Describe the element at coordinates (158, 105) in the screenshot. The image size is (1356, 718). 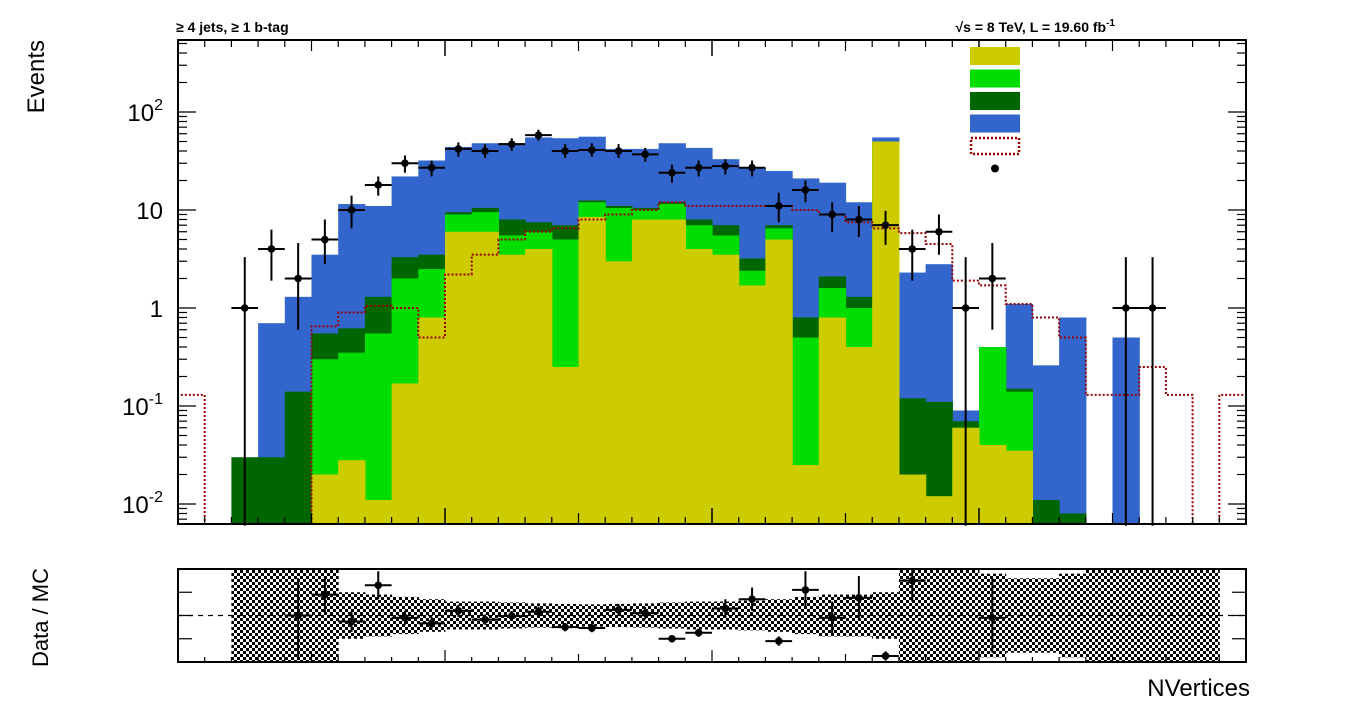
I see `y-tick-exponent: 2` at that location.